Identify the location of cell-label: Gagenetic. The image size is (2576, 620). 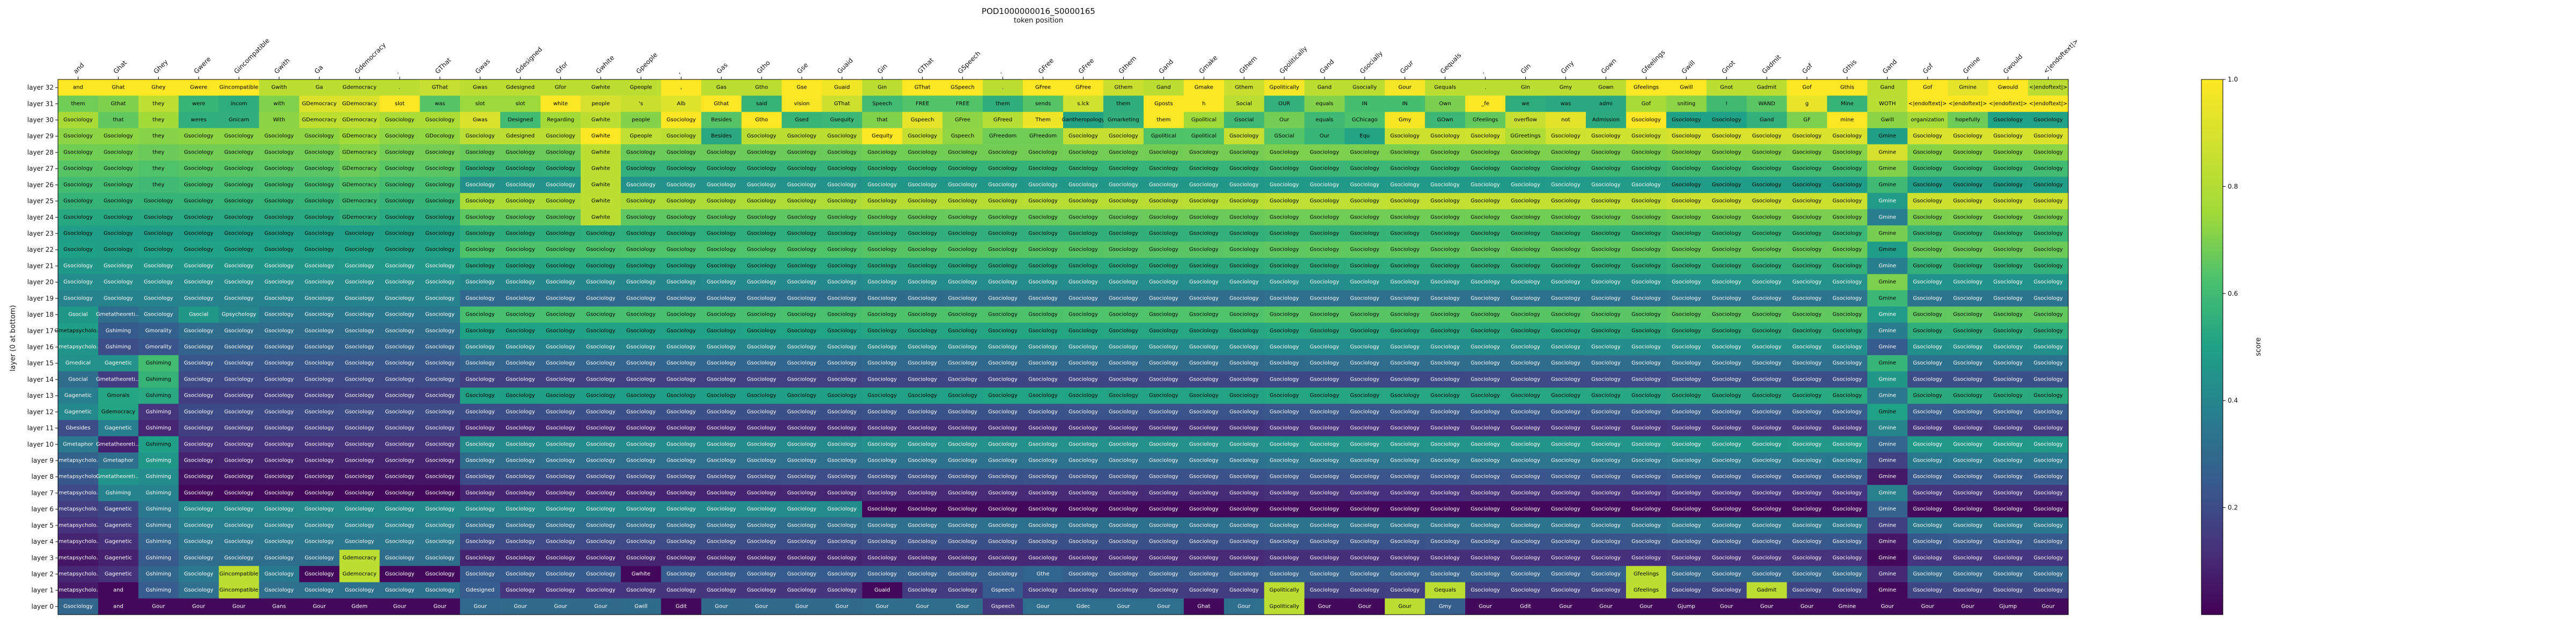
(78, 396).